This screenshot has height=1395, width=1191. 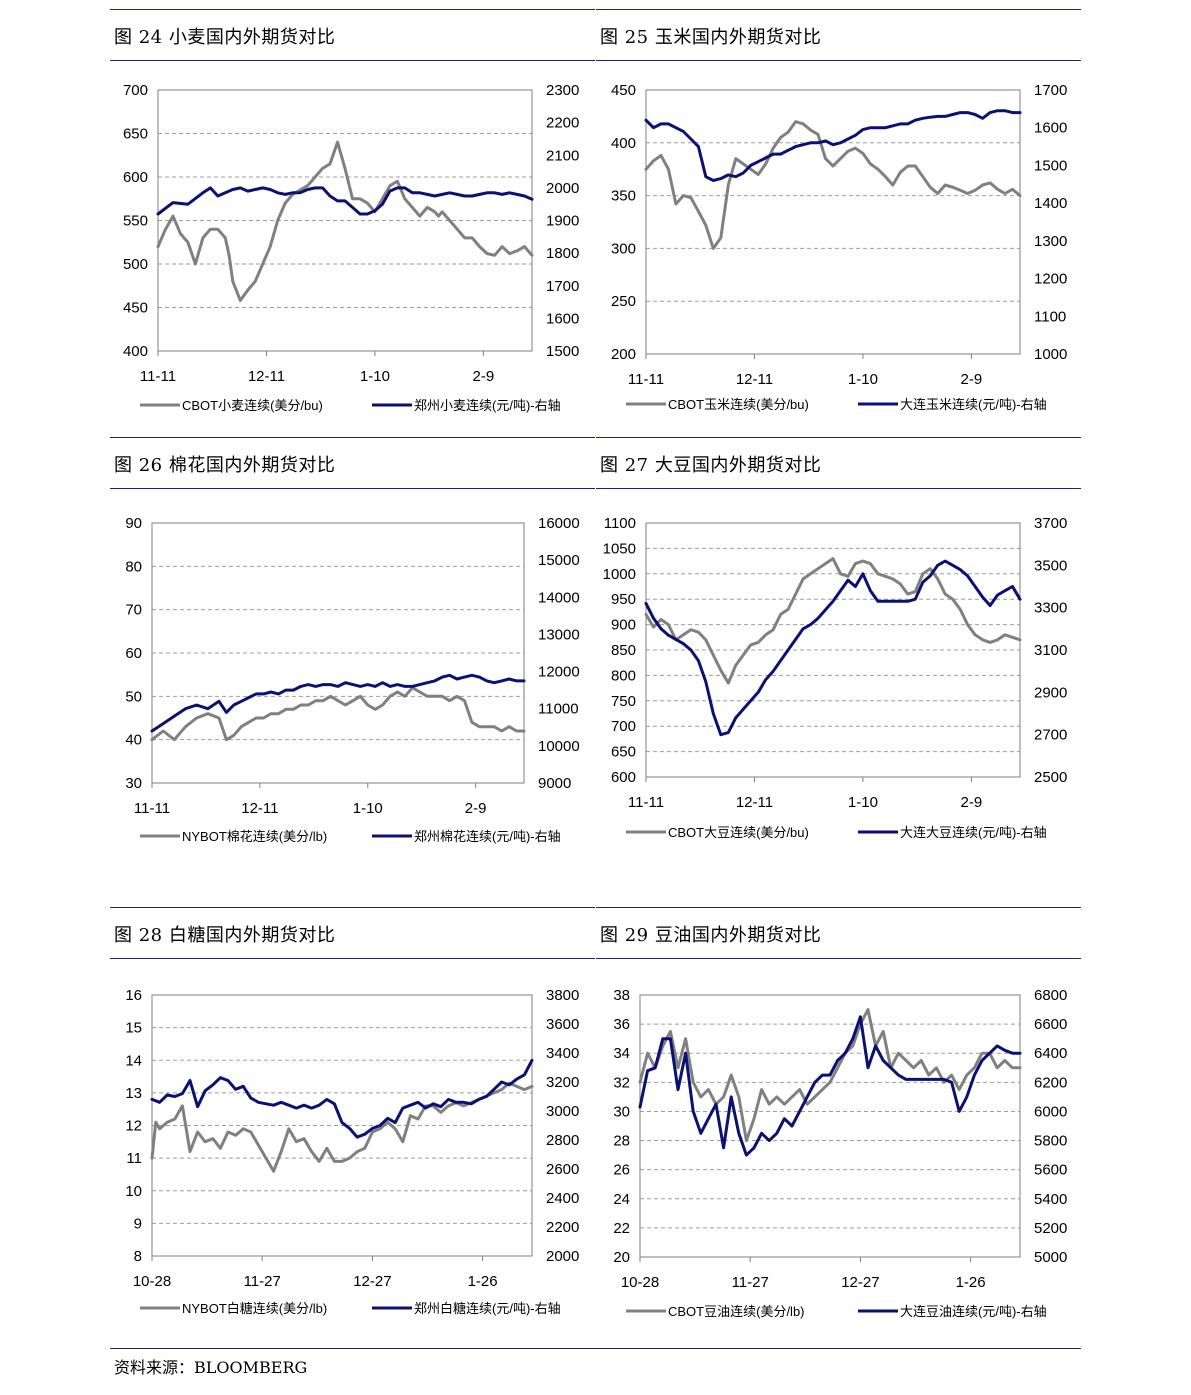 What do you see at coordinates (1050, 354) in the screenshot?
I see `right-axis-tick-label: 1000` at bounding box center [1050, 354].